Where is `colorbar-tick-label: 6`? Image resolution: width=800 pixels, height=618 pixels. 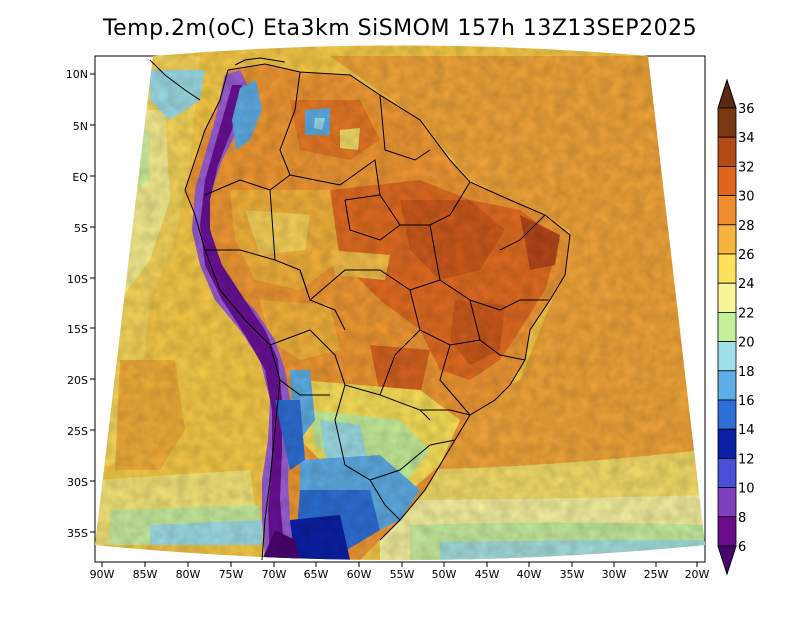
colorbar-tick-label: 6 is located at coordinates (742, 547).